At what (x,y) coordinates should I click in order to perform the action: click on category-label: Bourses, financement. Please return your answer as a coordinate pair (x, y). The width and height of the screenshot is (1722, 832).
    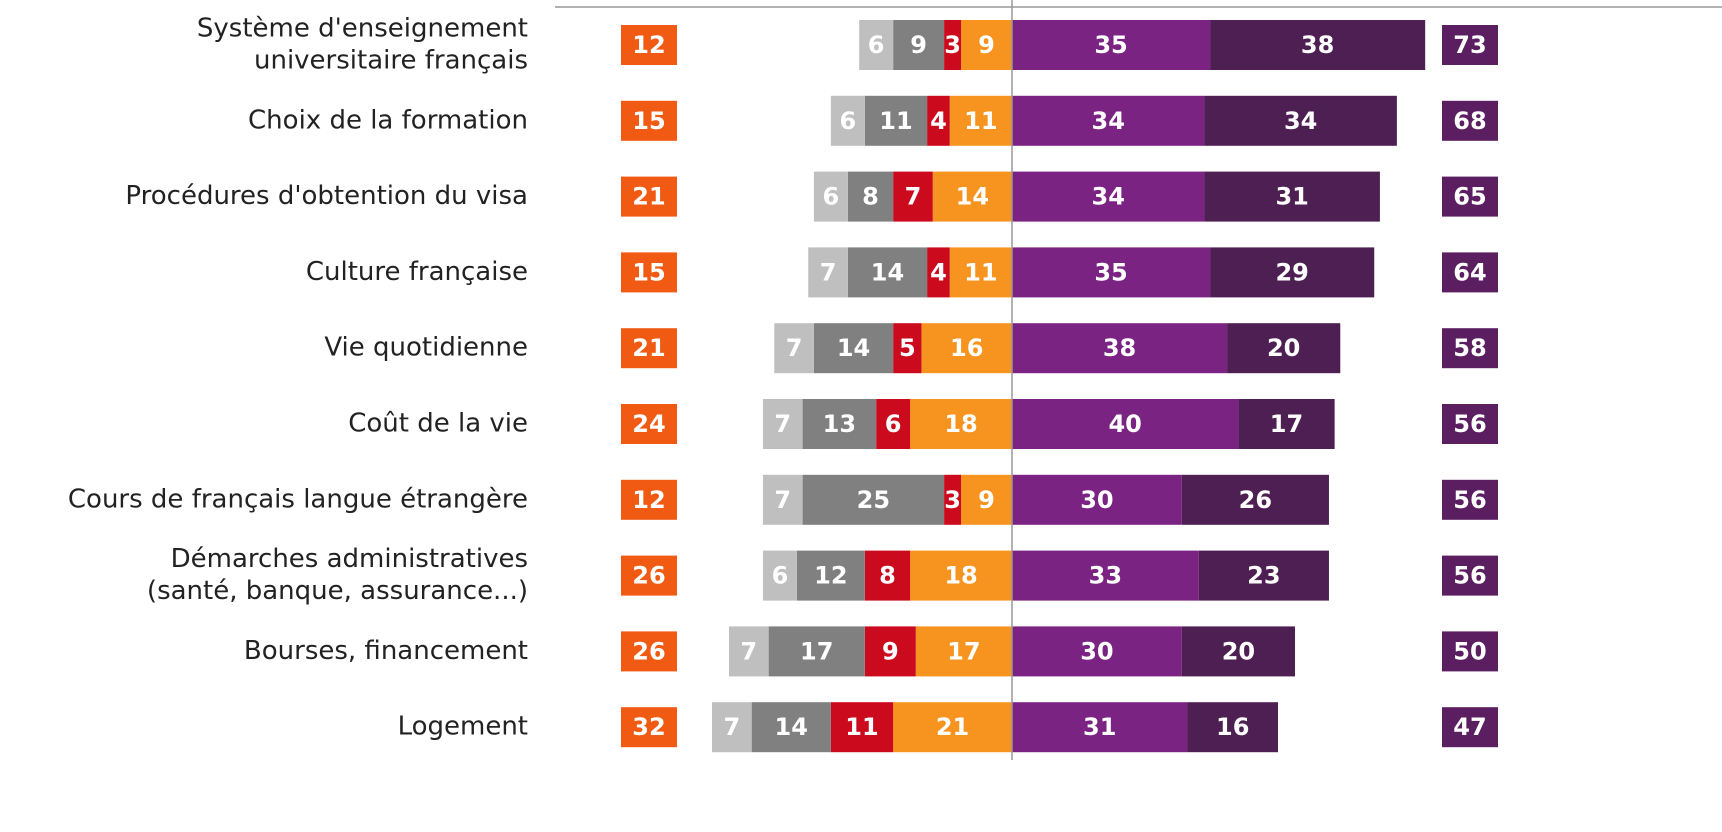
    Looking at the image, I should click on (386, 651).